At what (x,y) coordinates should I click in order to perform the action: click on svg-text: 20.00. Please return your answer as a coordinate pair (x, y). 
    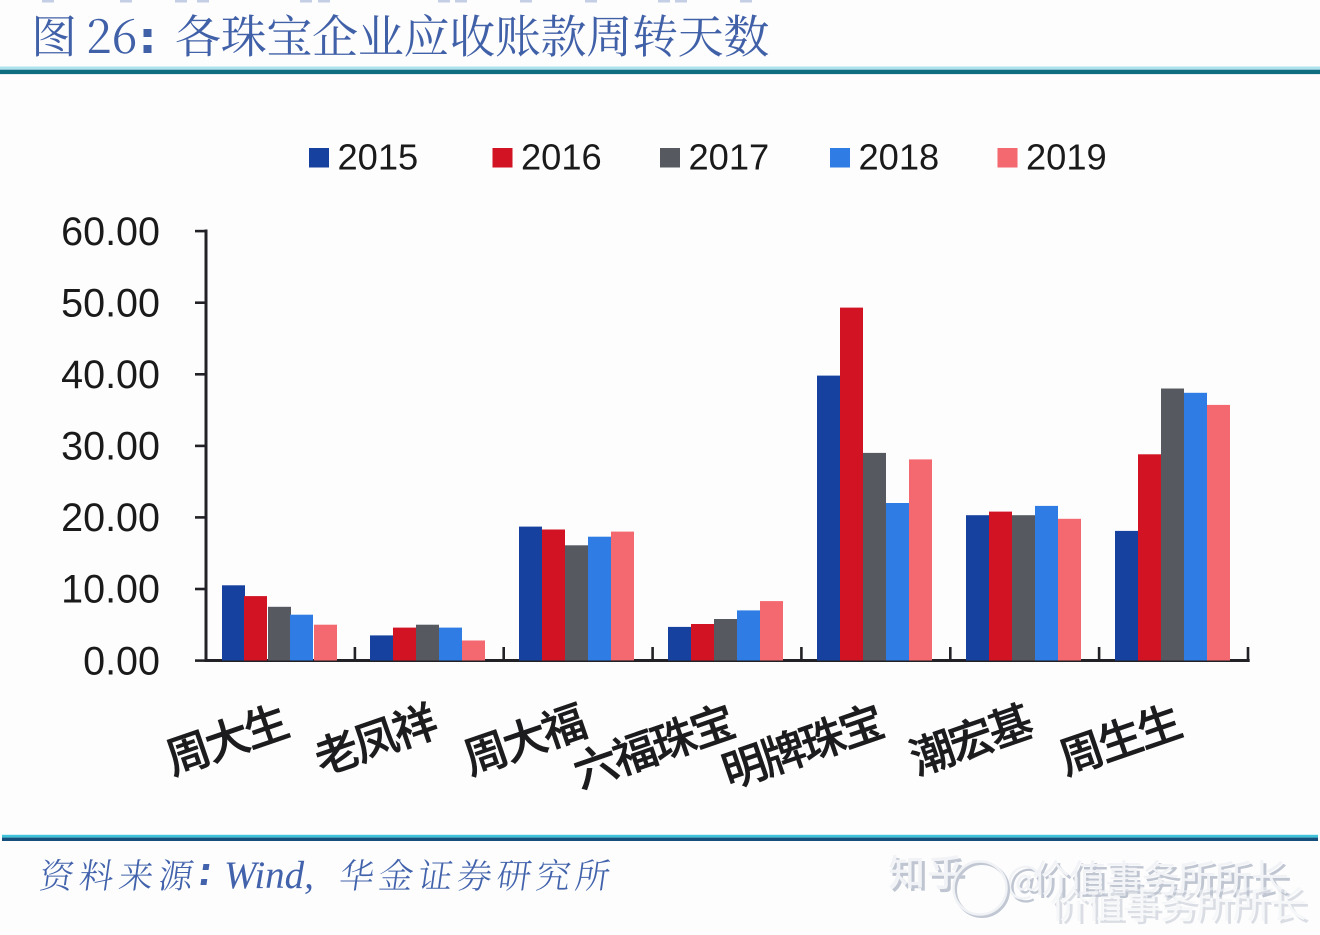
    Looking at the image, I should click on (110, 518).